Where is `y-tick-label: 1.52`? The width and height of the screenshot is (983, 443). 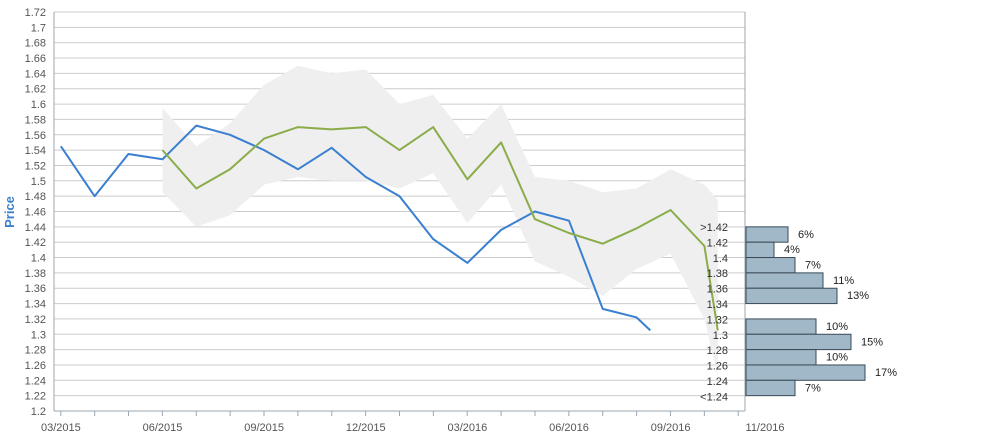
y-tick-label: 1.52 is located at coordinates (35, 166).